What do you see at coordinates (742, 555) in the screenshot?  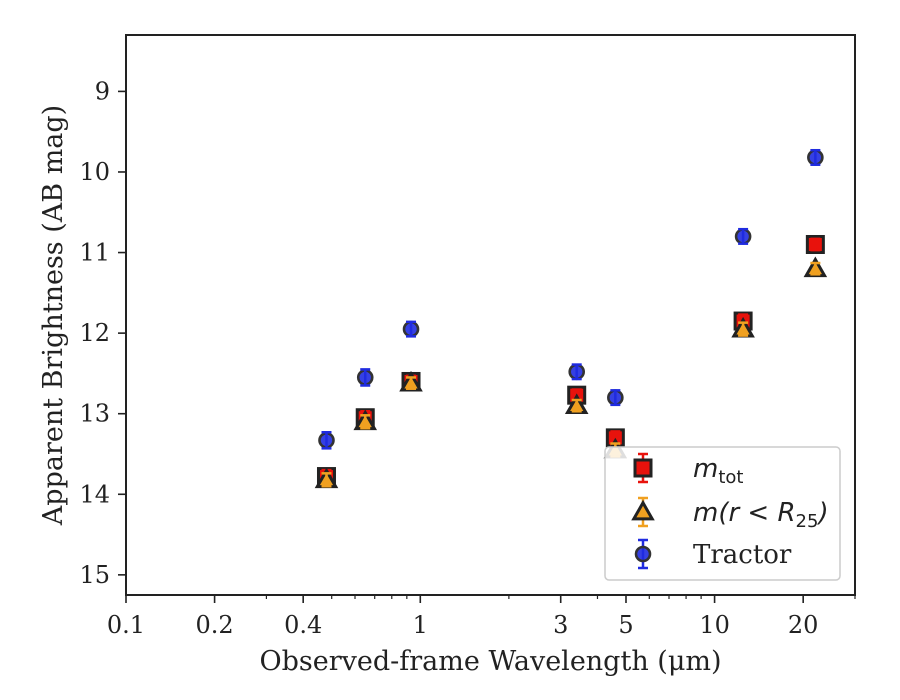 I see `legend-label: Tractor` at bounding box center [742, 555].